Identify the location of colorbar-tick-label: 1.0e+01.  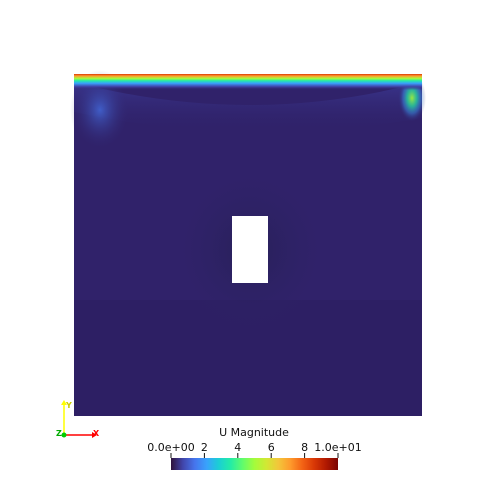
(338, 447).